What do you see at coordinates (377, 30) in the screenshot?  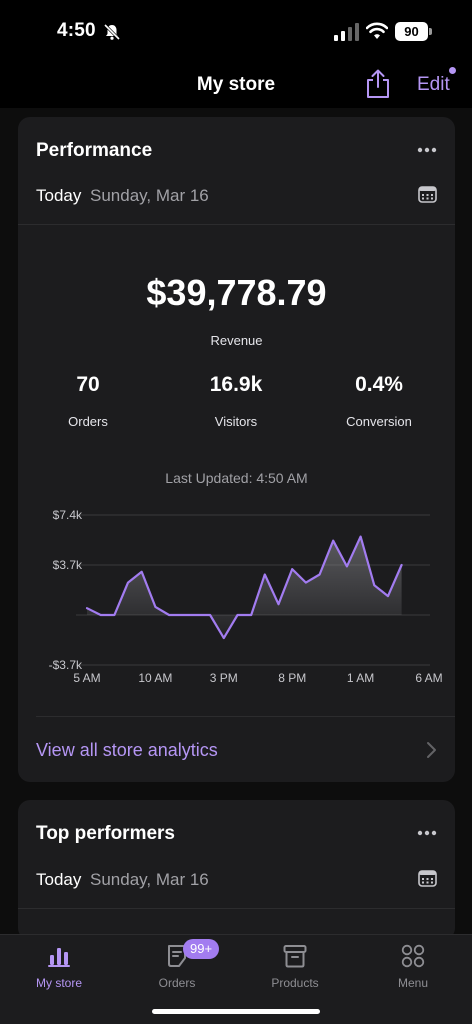 I see `wifi-icon` at bounding box center [377, 30].